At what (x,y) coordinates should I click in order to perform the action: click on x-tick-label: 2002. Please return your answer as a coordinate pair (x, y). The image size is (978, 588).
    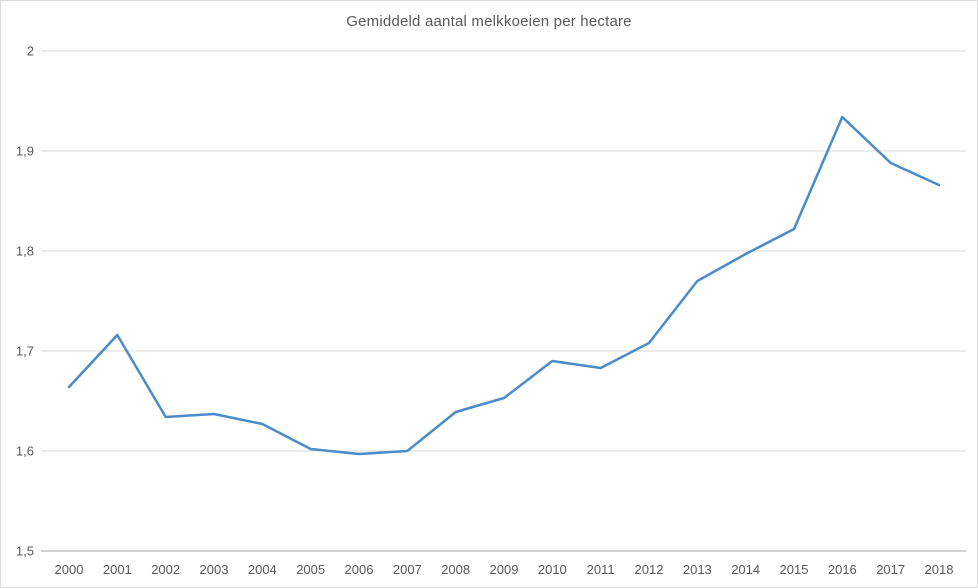
    Looking at the image, I should click on (165, 569).